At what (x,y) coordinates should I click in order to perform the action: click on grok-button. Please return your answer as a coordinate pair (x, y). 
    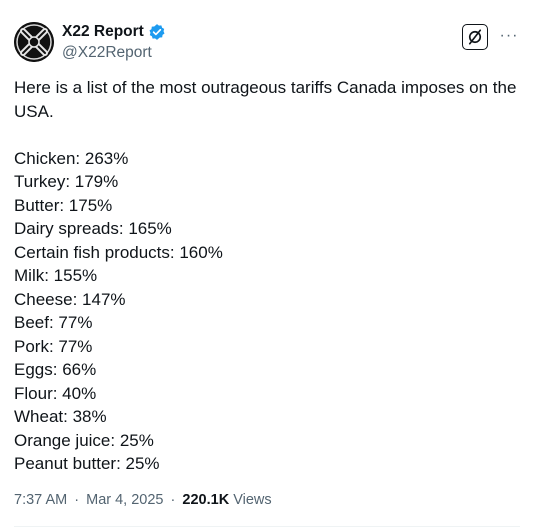
    Looking at the image, I should click on (475, 37).